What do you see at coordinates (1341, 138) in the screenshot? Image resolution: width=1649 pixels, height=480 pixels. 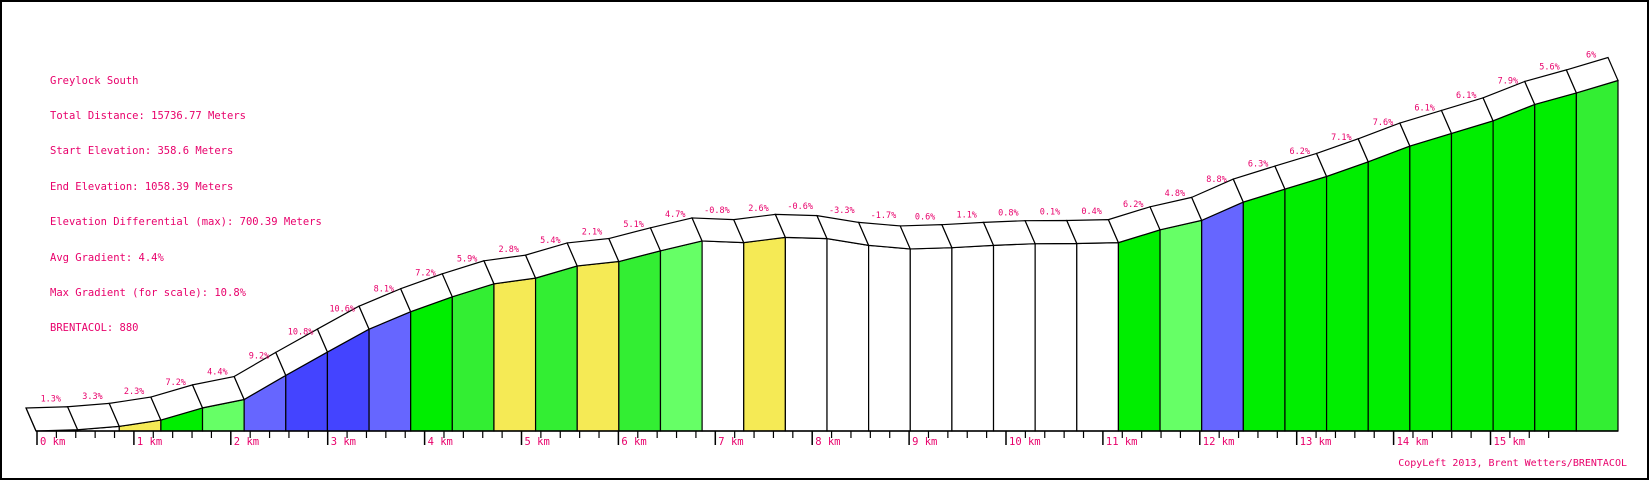 I see `gradient-label: 7.1%` at bounding box center [1341, 138].